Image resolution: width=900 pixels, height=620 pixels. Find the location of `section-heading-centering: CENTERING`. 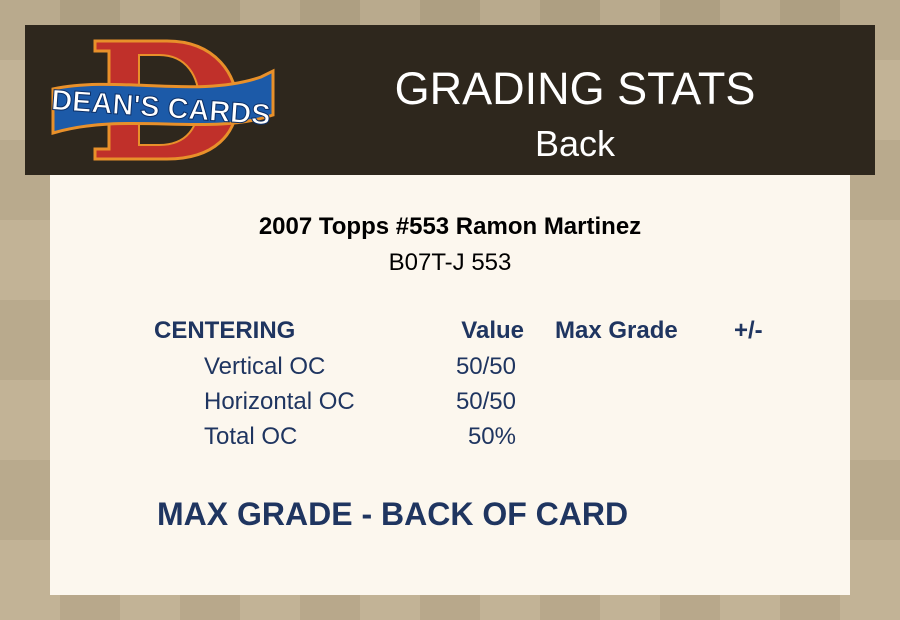

section-heading-centering: CENTERING is located at coordinates (225, 330).